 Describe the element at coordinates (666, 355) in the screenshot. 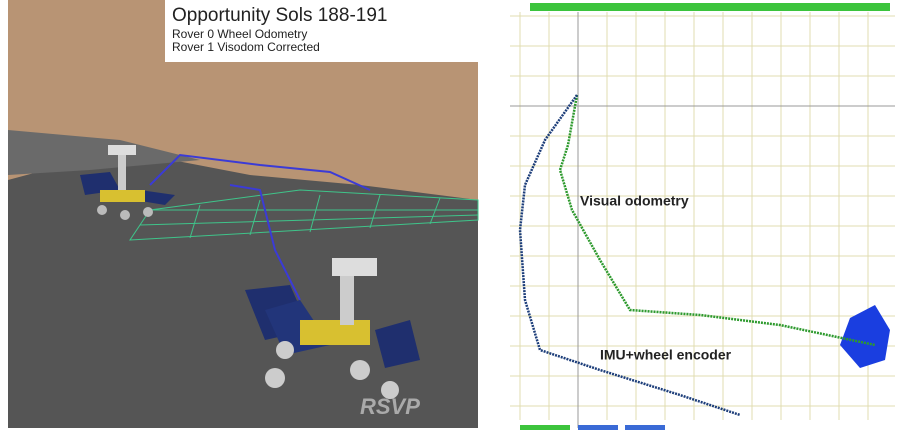

I see `annotation: IMU+wheel encoder` at that location.